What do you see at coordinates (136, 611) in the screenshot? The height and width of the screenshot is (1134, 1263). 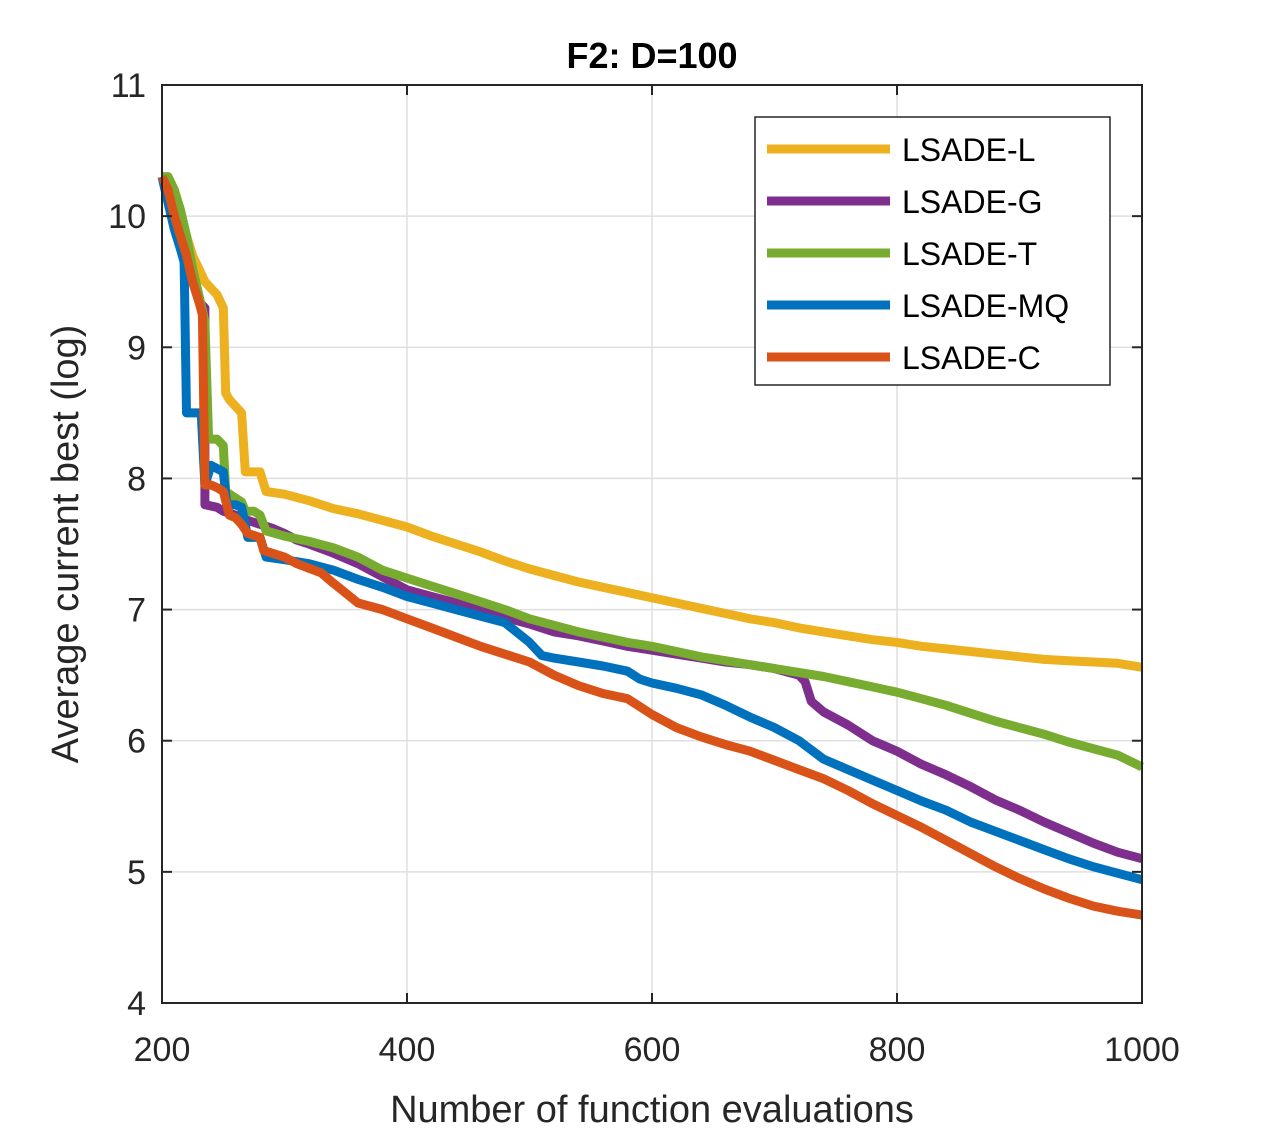 I see `y-tick-label: 7` at bounding box center [136, 611].